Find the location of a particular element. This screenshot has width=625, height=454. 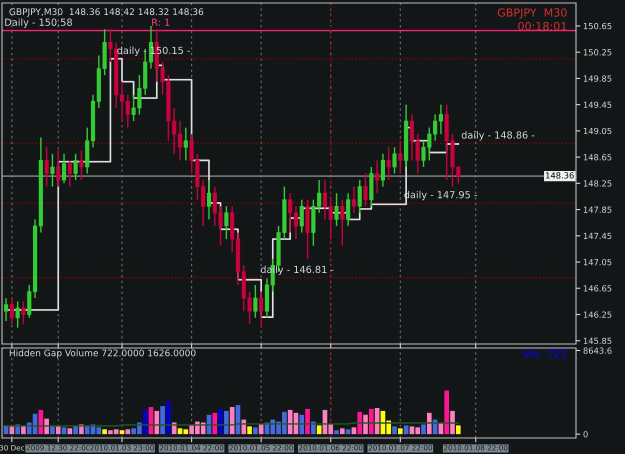

y-tick-label: 146.65 is located at coordinates (598, 288).